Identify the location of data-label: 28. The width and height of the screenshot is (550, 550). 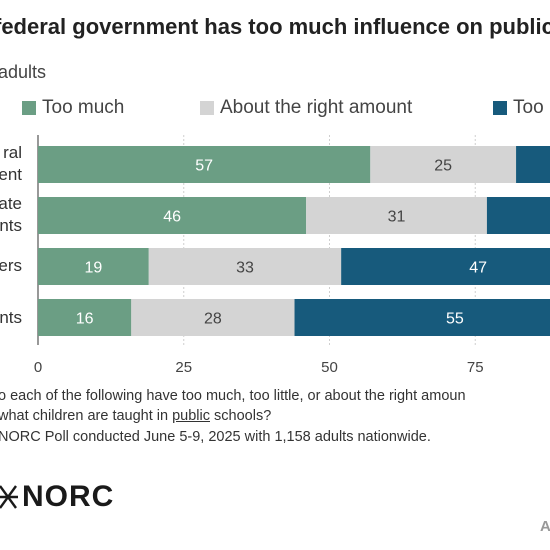
(213, 319).